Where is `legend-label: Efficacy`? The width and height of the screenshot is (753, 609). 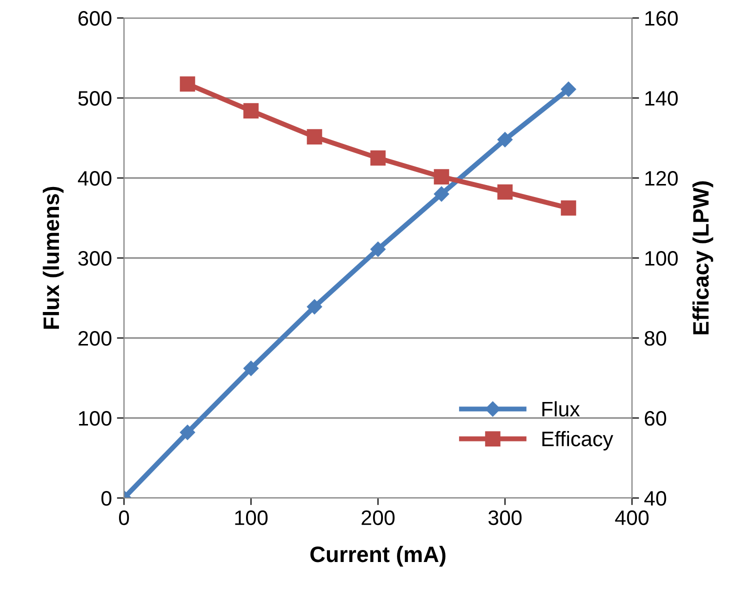
legend-label: Efficacy is located at coordinates (578, 440).